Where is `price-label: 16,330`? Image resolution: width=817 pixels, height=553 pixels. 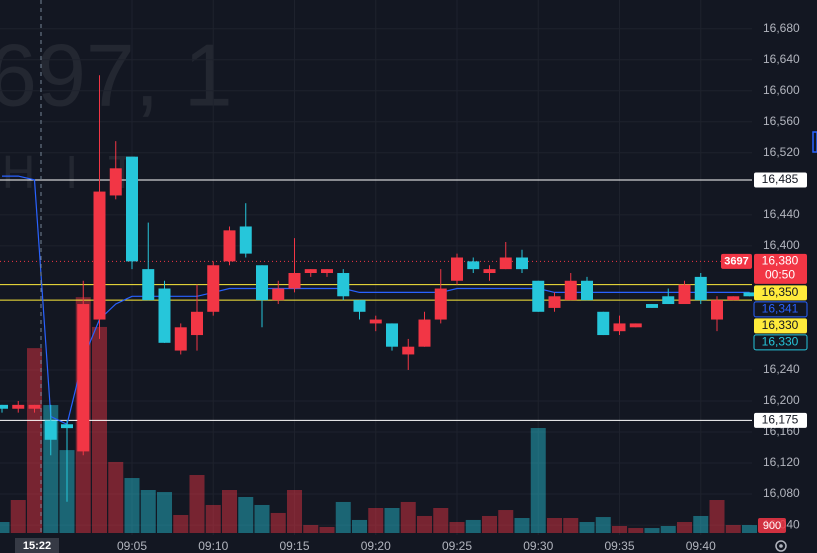
price-label: 16,330 is located at coordinates (780, 325).